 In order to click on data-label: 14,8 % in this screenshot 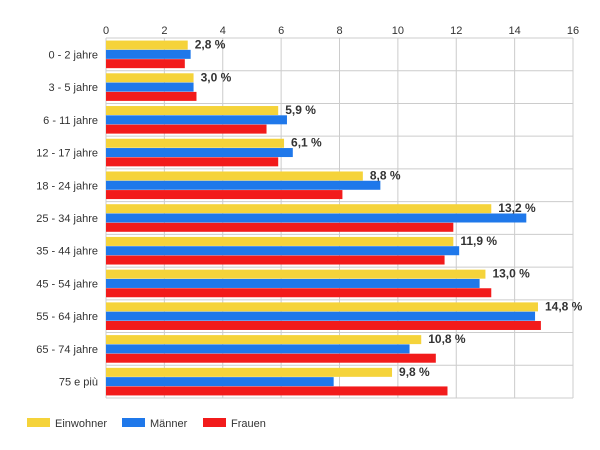, I will do `click(564, 306)`.